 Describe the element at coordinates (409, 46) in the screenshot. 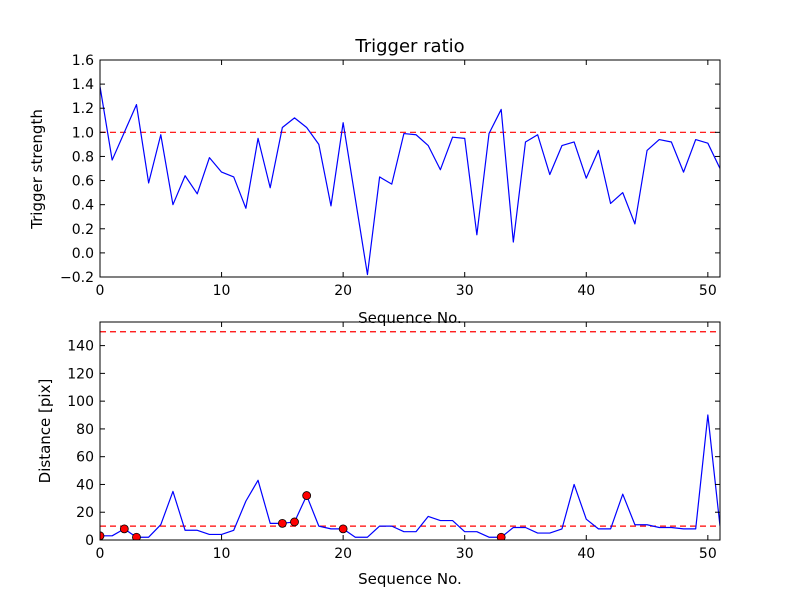

I see `chart-title: Trigger ratio` at that location.